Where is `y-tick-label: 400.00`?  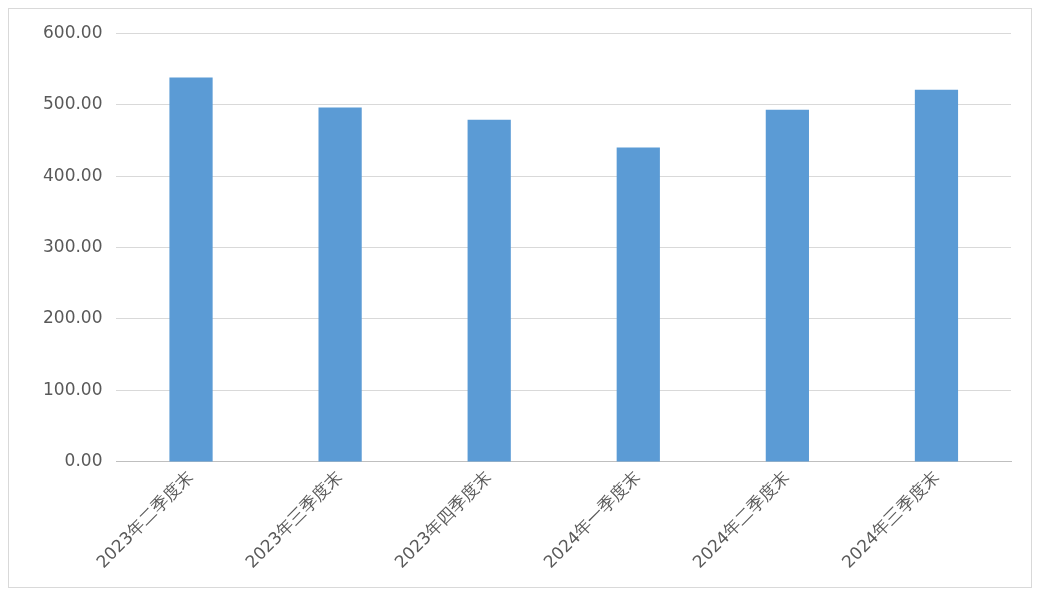 y-tick-label: 400.00 is located at coordinates (73, 174).